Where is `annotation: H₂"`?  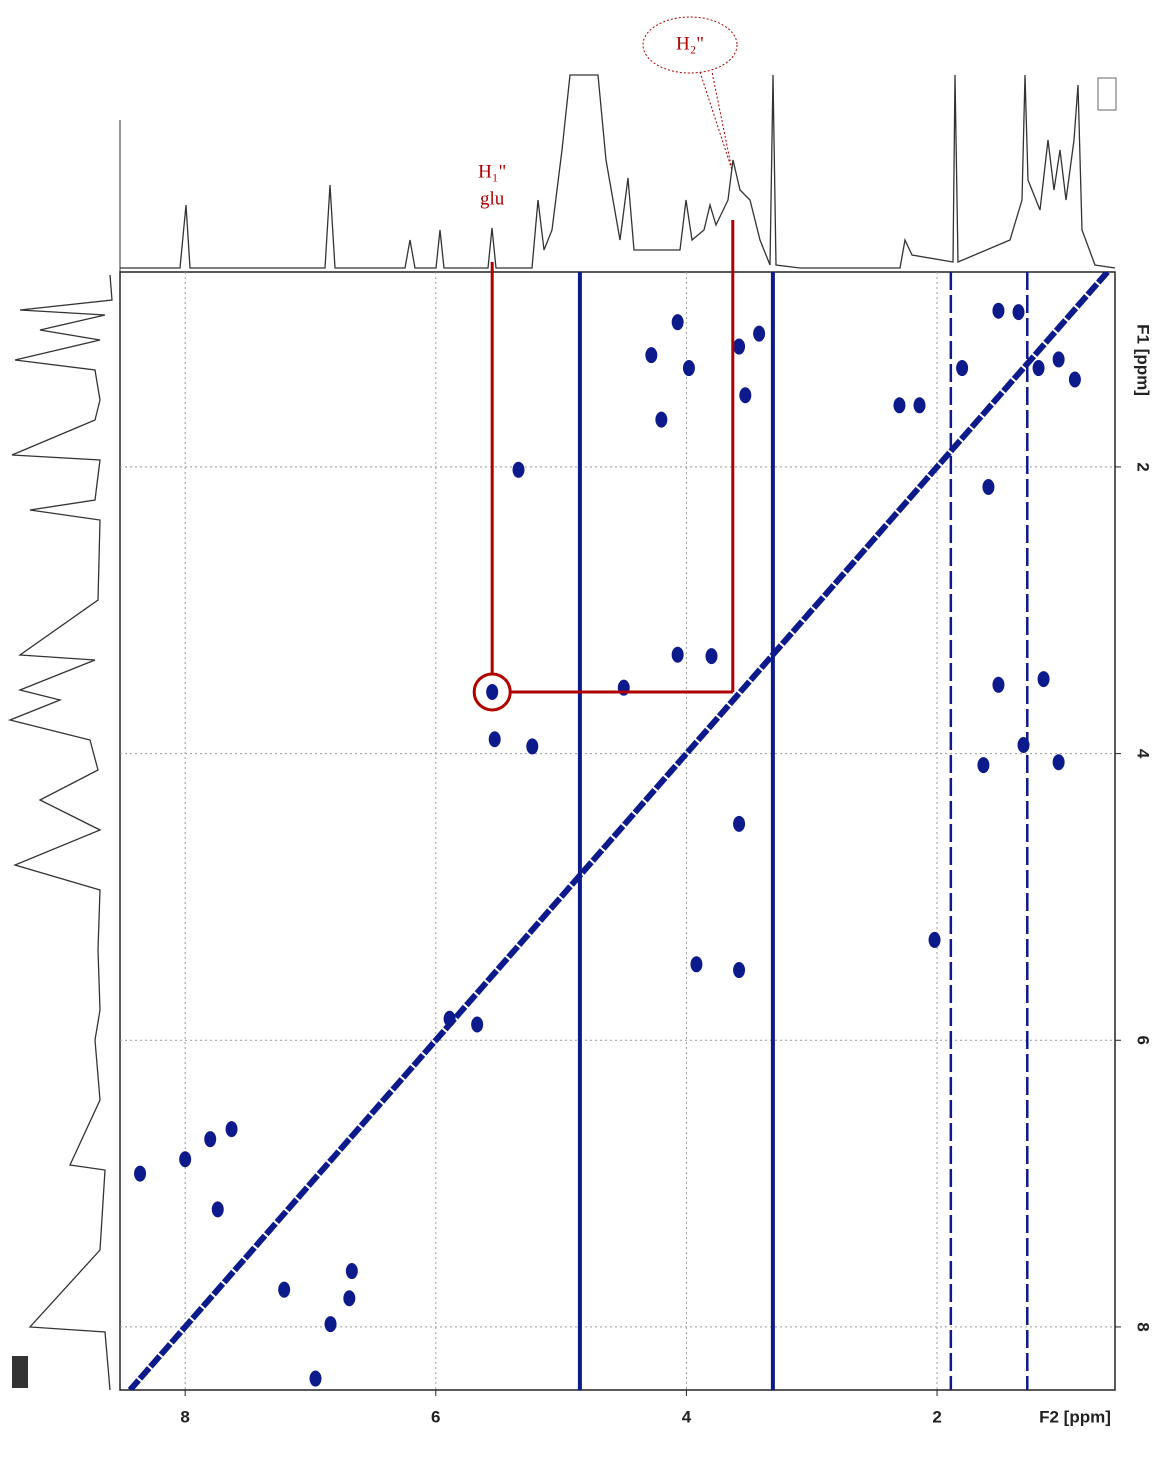 annotation: H₂" is located at coordinates (690, 43).